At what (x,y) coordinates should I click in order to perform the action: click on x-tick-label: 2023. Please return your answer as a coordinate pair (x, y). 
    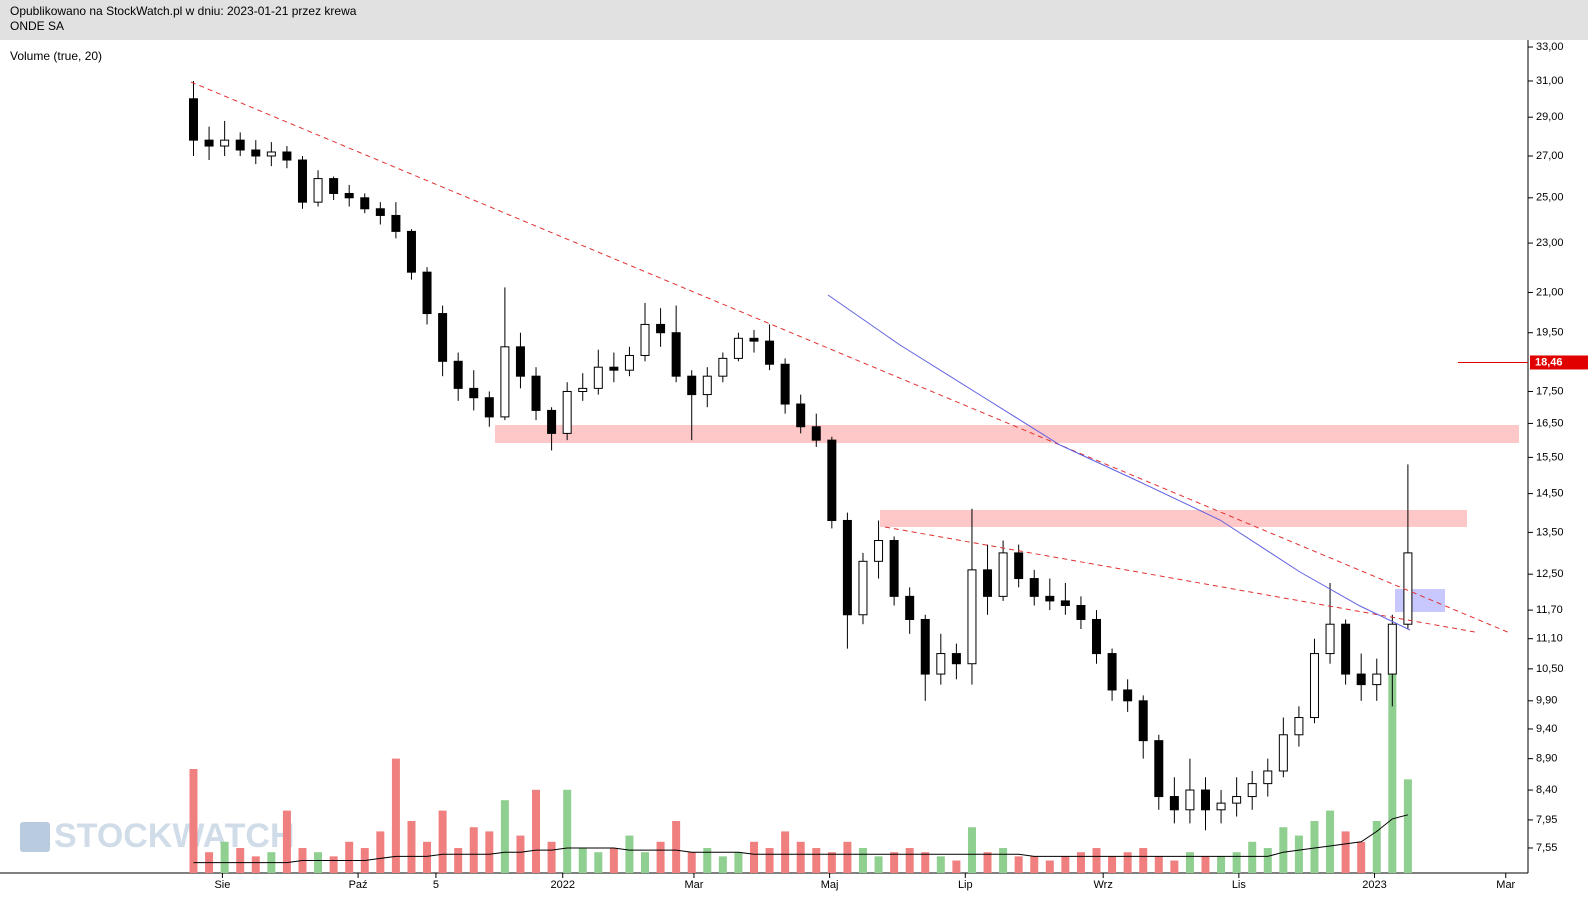
    Looking at the image, I should click on (1374, 885).